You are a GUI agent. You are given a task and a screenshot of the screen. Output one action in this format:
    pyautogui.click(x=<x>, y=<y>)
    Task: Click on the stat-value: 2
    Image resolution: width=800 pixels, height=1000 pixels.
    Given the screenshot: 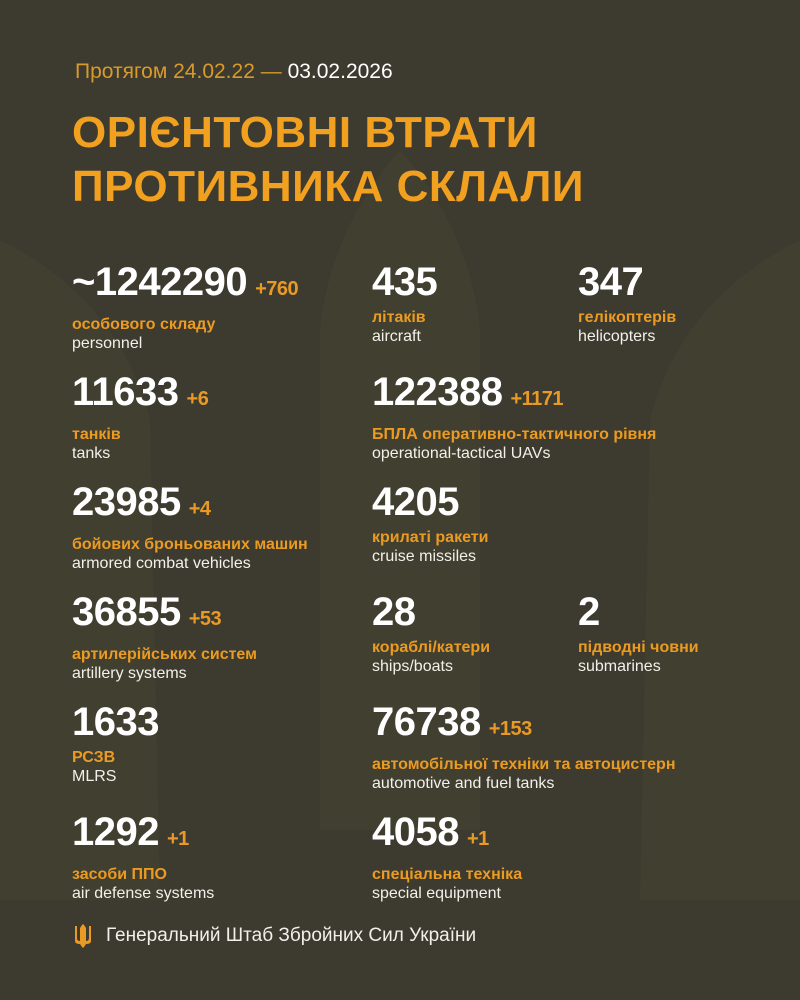 What is the action you would take?
    pyautogui.click(x=638, y=612)
    